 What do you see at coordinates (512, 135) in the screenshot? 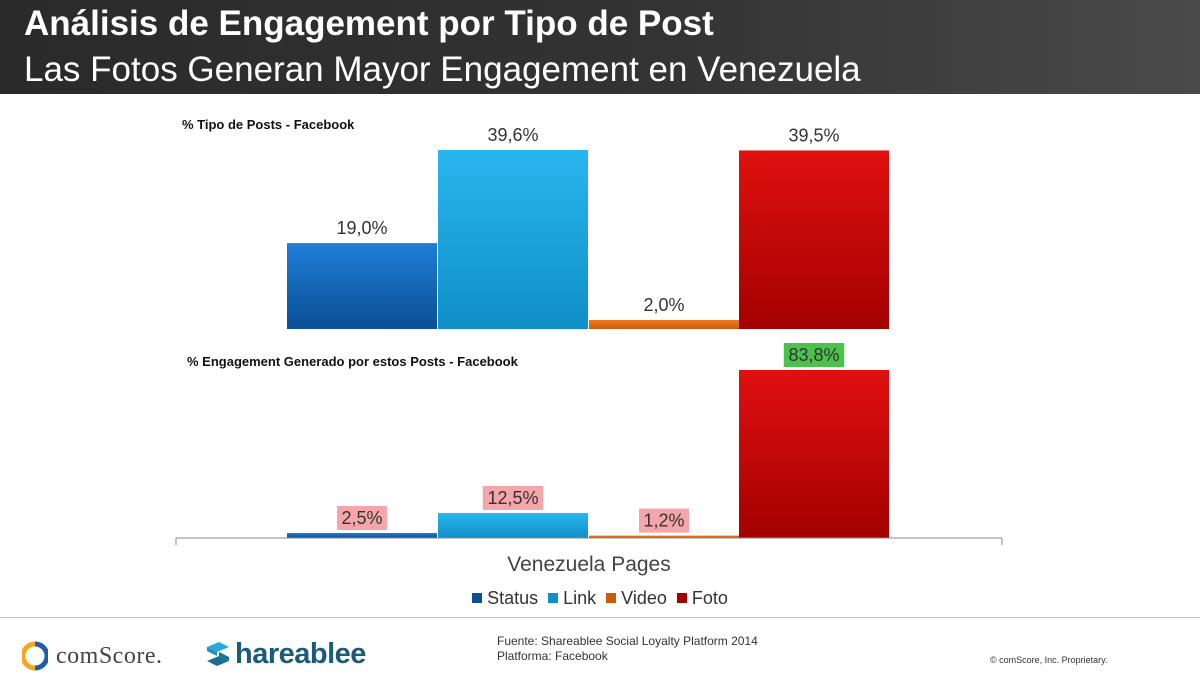
I see `value-label-tipo-posts-link: 39,6%` at bounding box center [512, 135].